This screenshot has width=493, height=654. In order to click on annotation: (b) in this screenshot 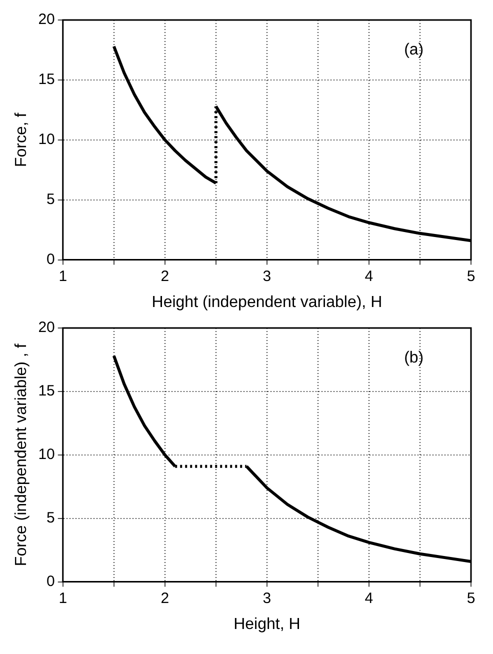, I will do `click(414, 357)`.